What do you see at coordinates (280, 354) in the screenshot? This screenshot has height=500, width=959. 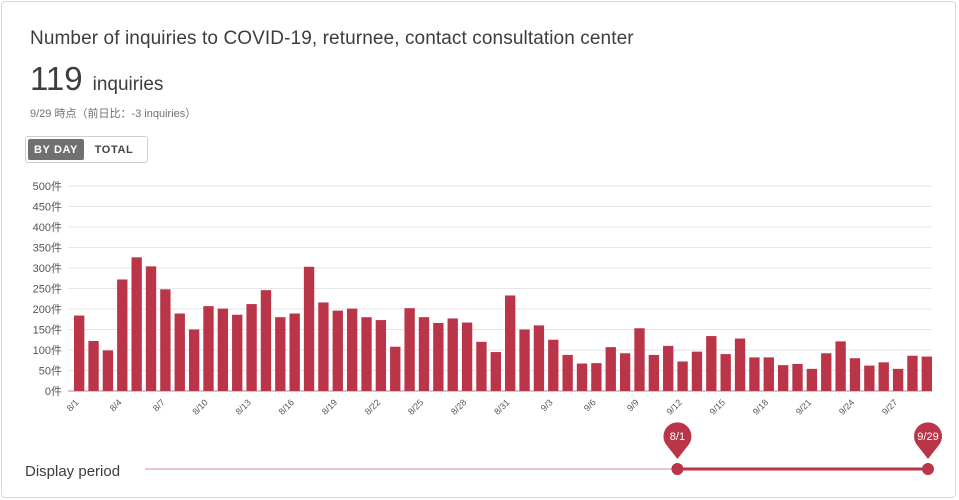 I see `bar-8/15` at bounding box center [280, 354].